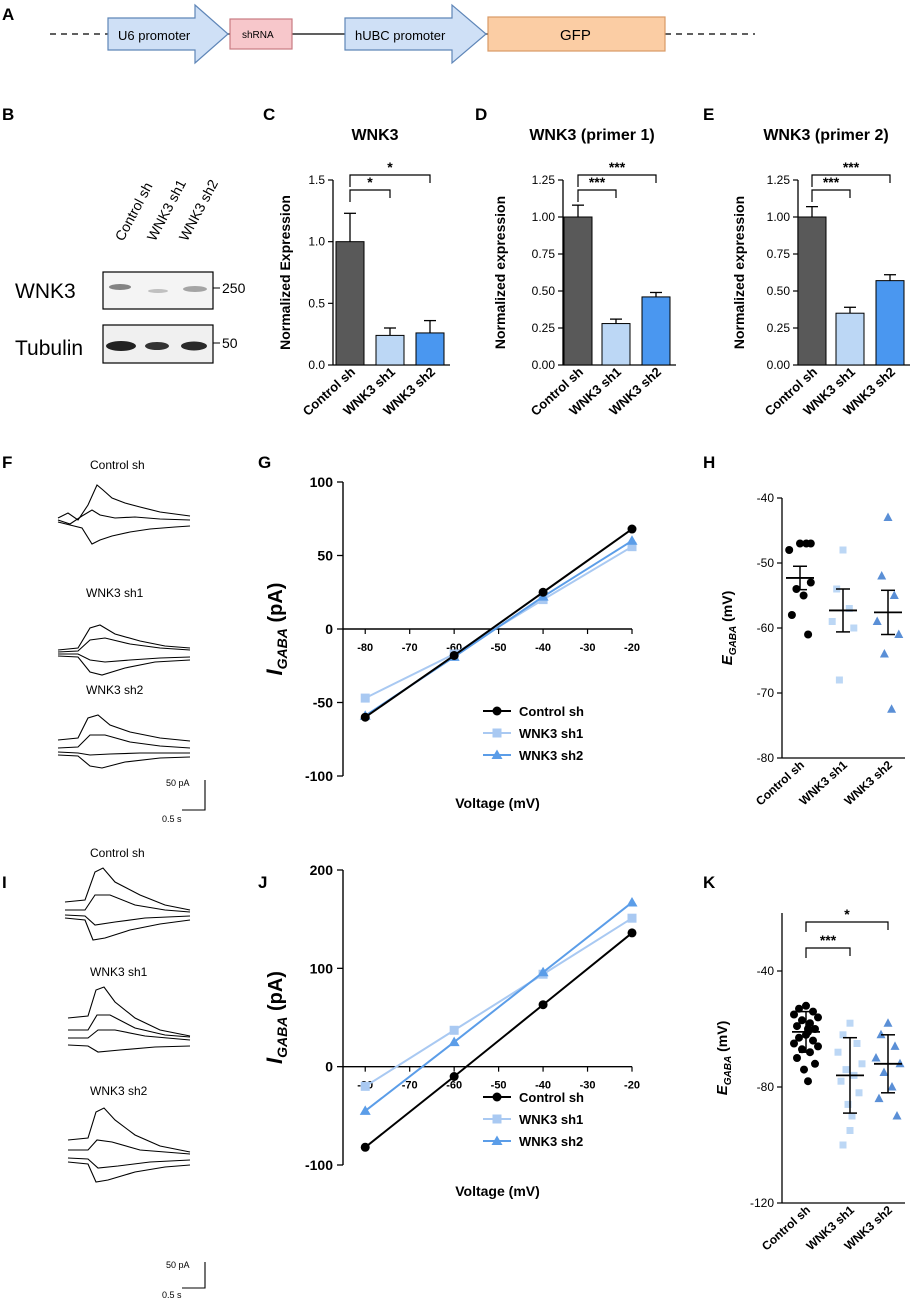 The width and height of the screenshot is (922, 1300). Describe the element at coordinates (7, 462) in the screenshot. I see `panel-label-f: F` at that location.